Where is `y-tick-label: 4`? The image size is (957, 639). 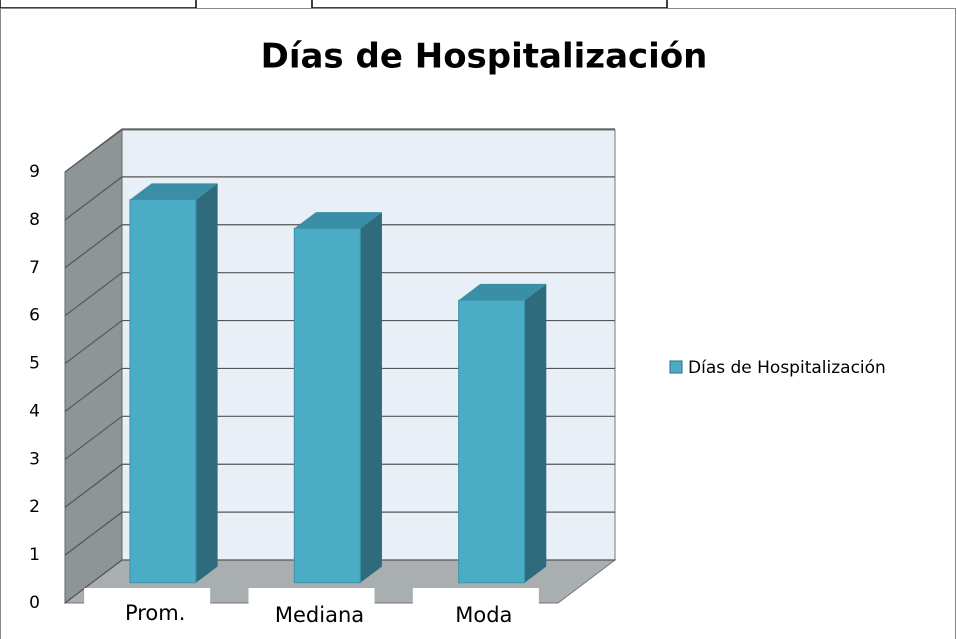 y-tick-label: 4 is located at coordinates (34, 411).